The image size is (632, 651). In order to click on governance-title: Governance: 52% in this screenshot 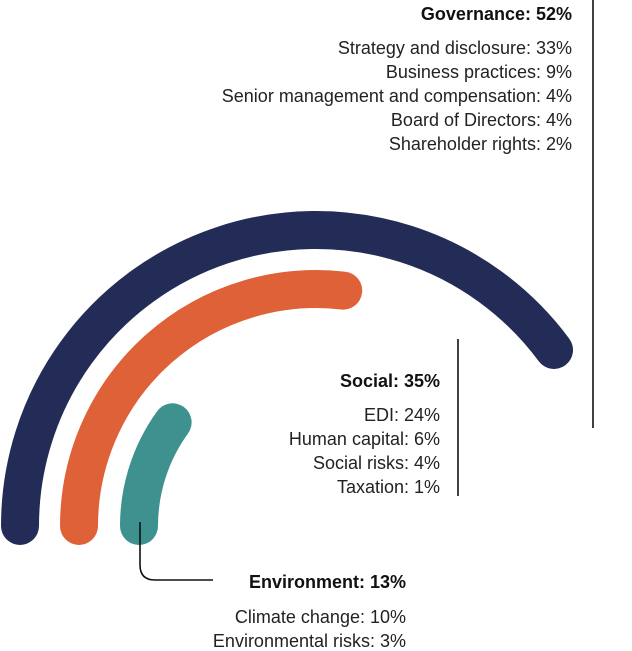, I will do `click(496, 14)`.